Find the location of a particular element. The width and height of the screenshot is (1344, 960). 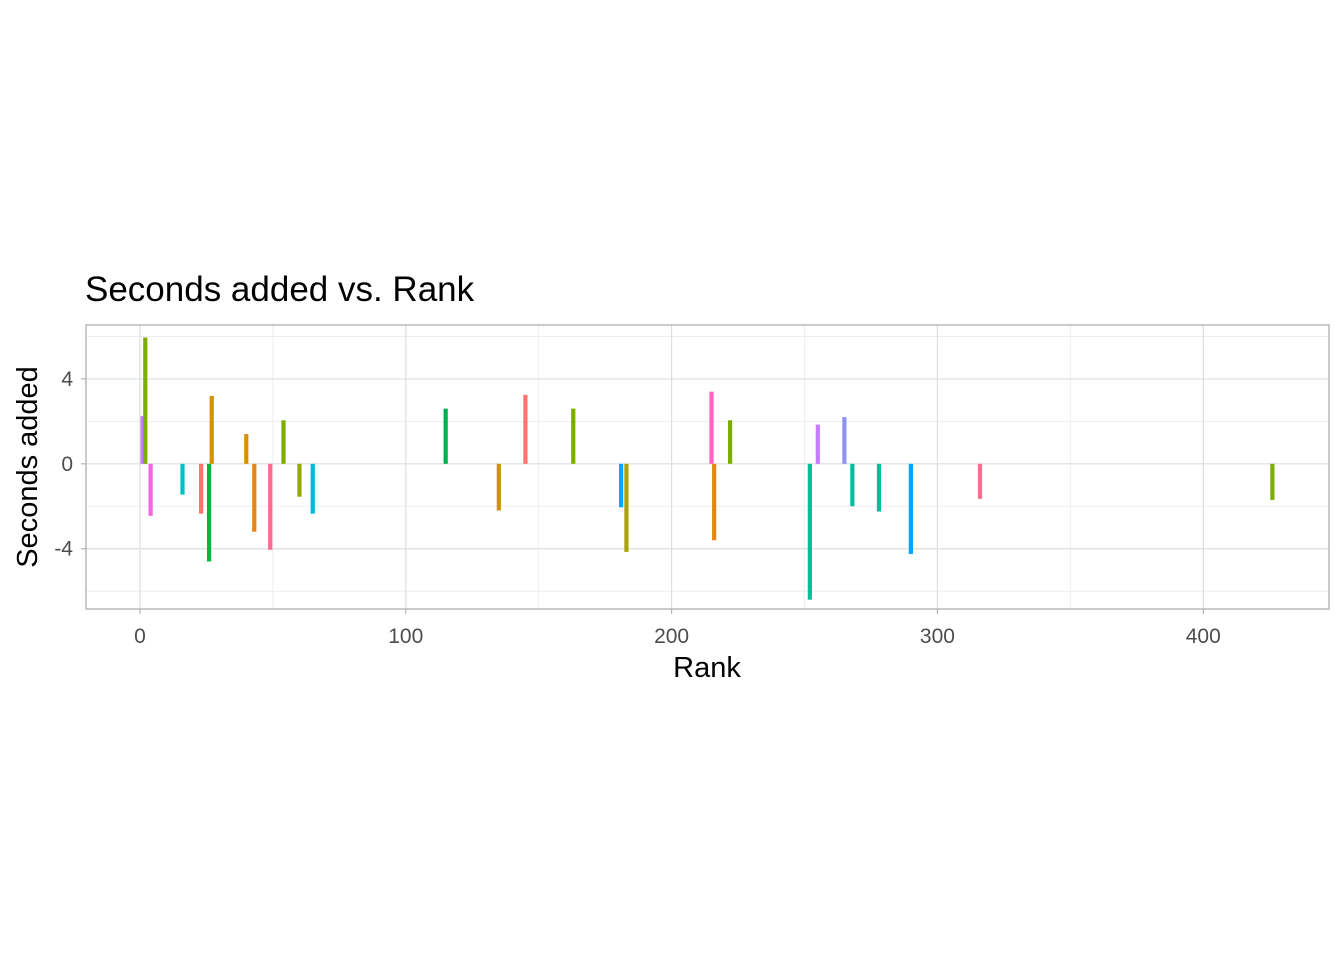

y-axis-ticks: -4 0 4 is located at coordinates (70, 464).